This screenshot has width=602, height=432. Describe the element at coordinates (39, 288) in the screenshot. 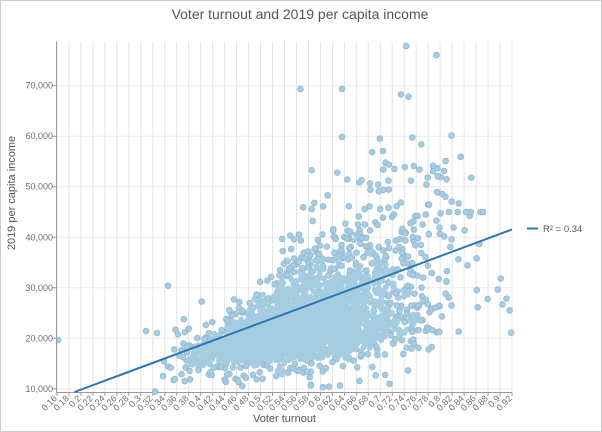

I see `svg-text: 30,000` at that location.